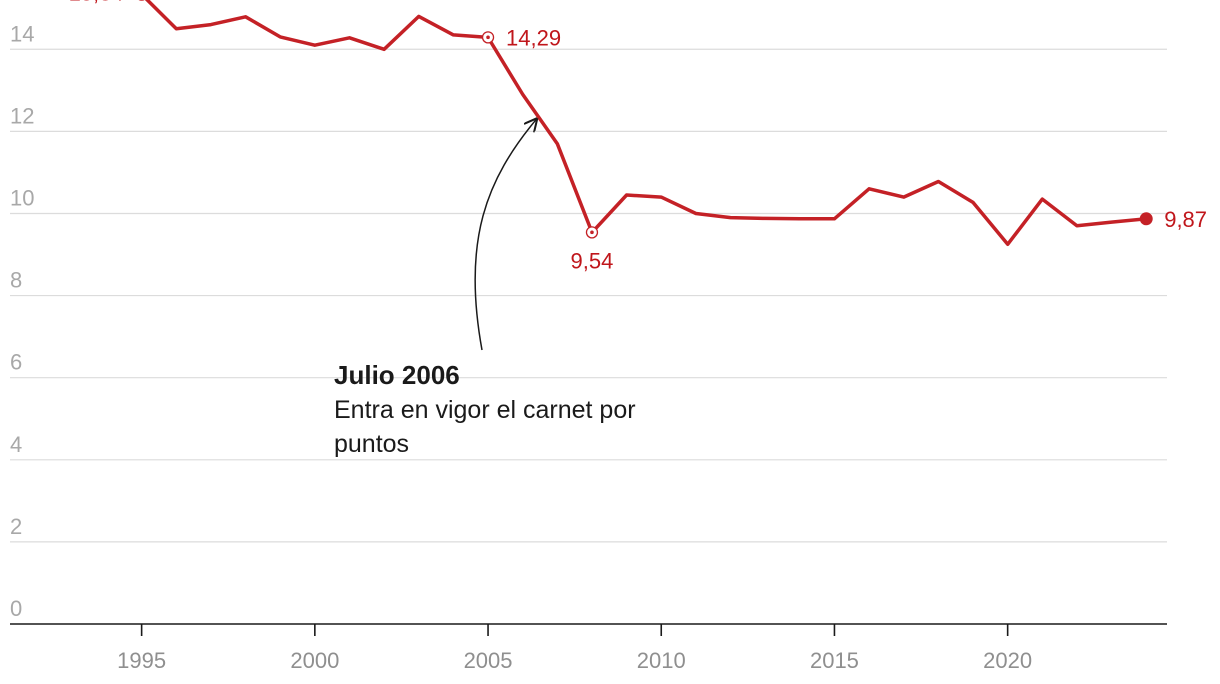 This screenshot has width=1220, height=684. I want to click on annotation-line-1: puntos, so click(371, 444).